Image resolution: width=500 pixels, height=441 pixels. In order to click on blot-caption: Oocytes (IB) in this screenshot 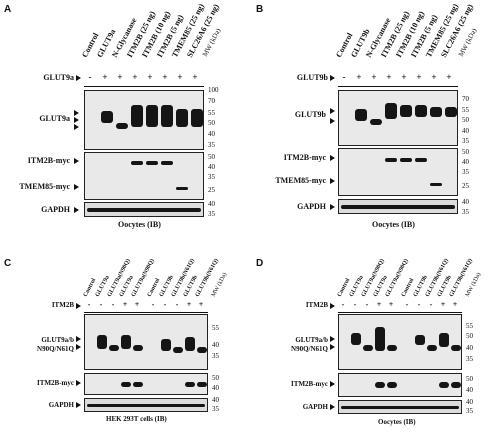, I will do `click(139, 224)`.